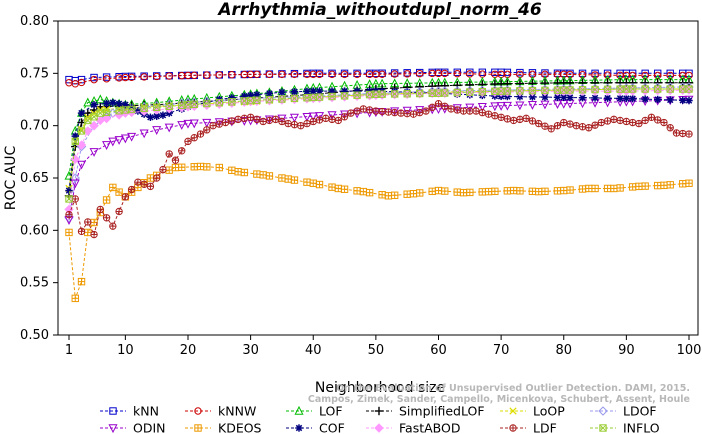 The height and width of the screenshot is (434, 702). What do you see at coordinates (528, 427) in the screenshot?
I see `legend-item-ldf: LDF` at bounding box center [528, 427].